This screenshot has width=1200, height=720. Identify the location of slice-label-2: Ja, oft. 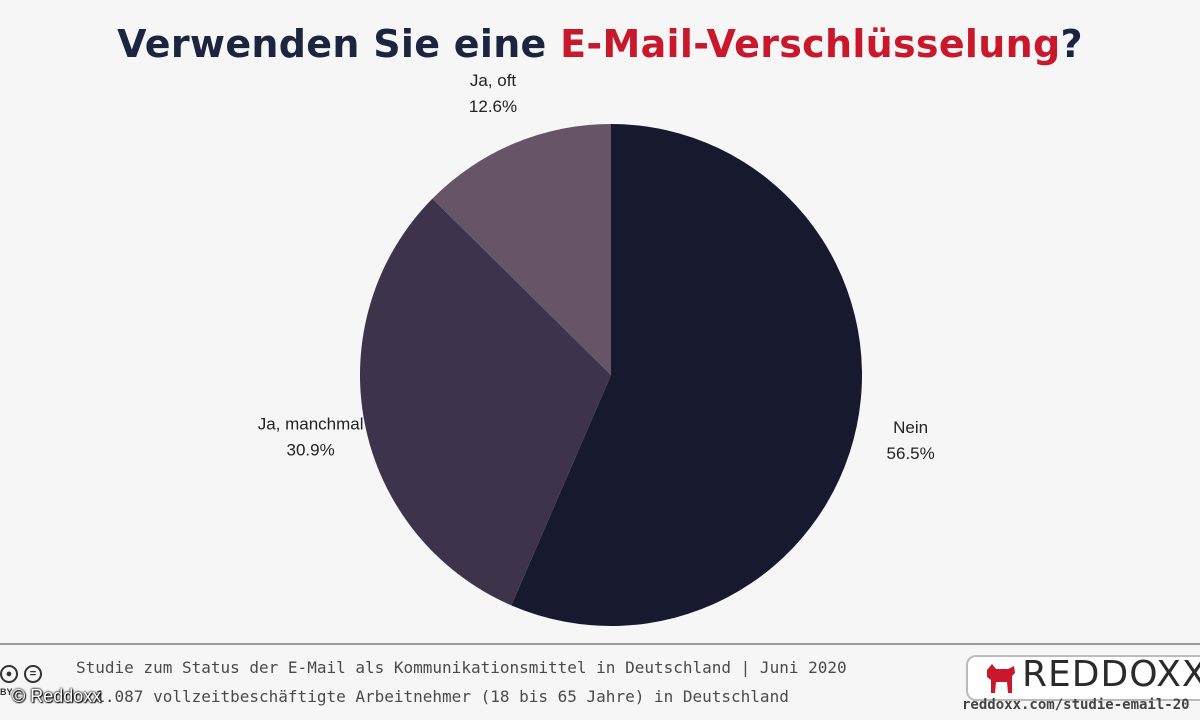
(493, 80).